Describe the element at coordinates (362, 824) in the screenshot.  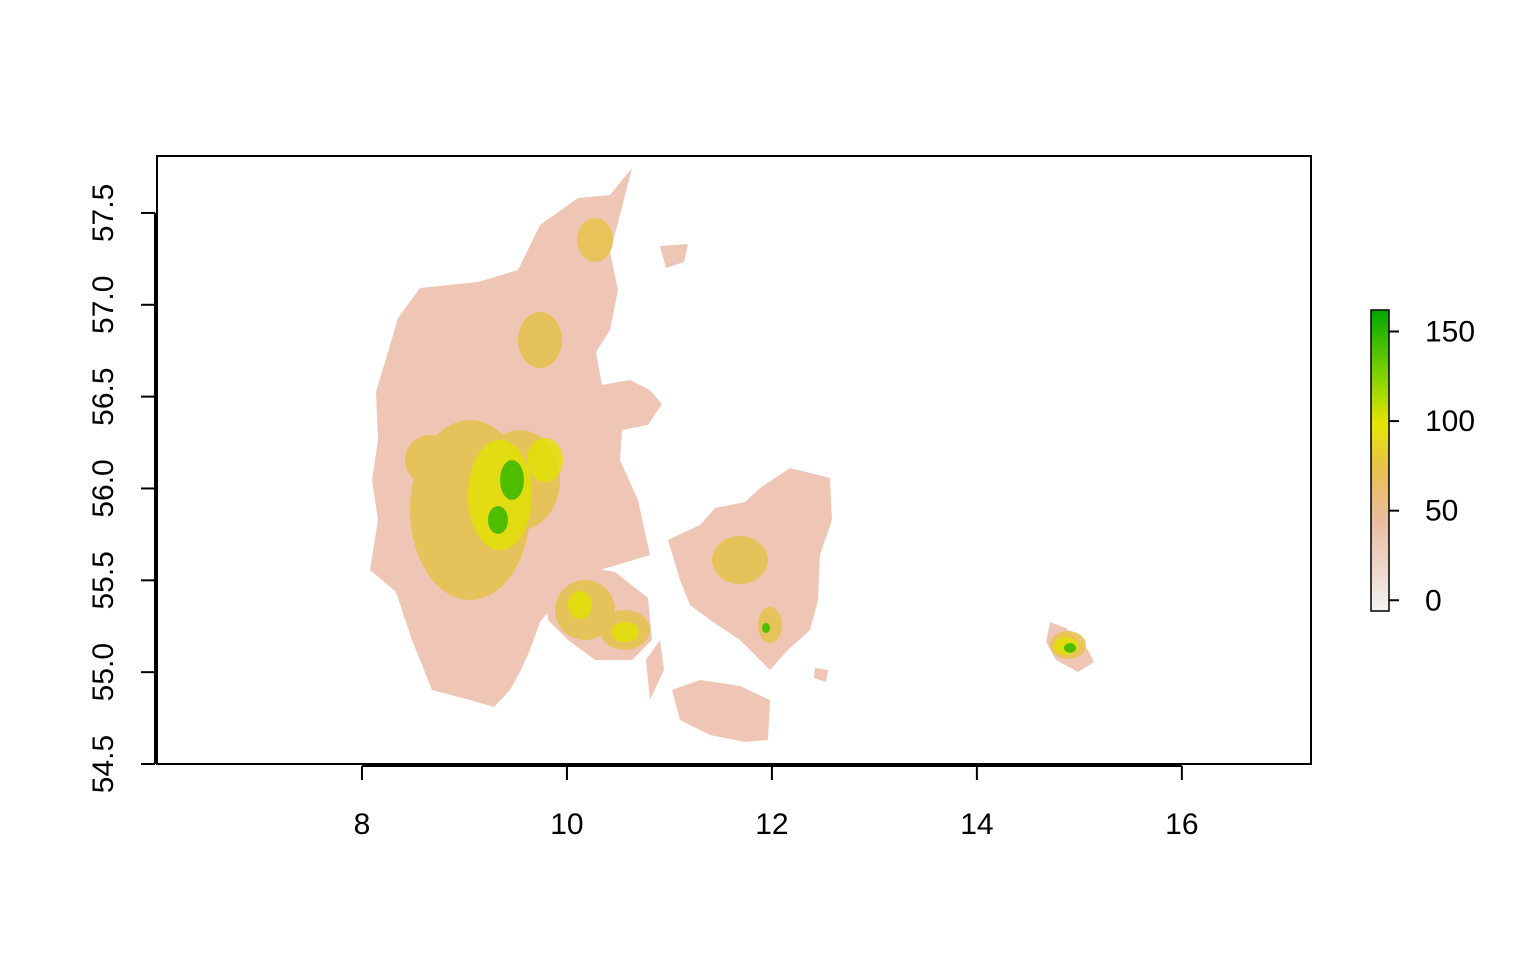
I see `x-tick-label: 8` at that location.